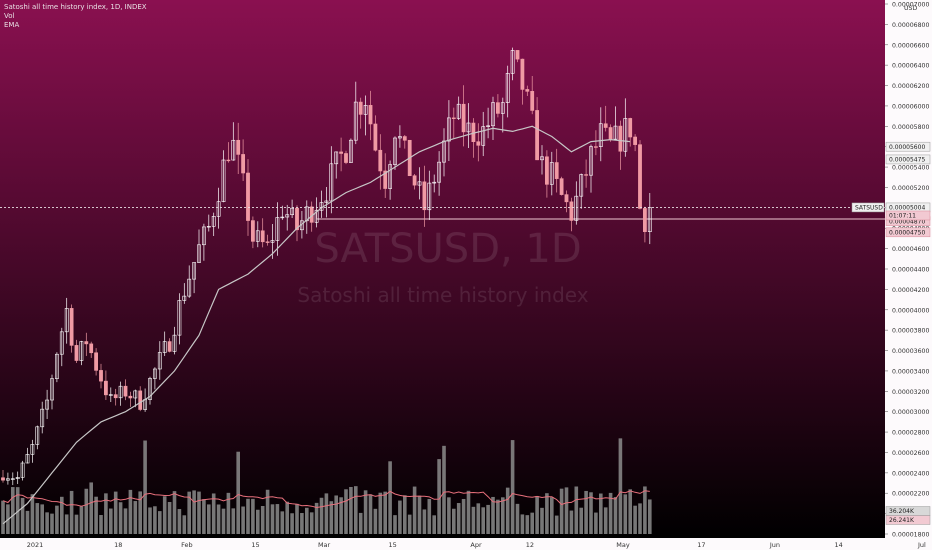 This screenshot has width=932, height=550. Describe the element at coordinates (910, 351) in the screenshot. I see `price-tick-label: 0.00003600` at that location.